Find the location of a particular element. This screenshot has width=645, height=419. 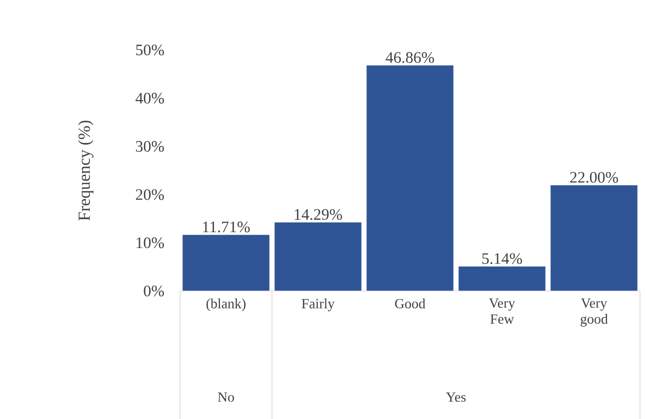

y-tick-label: 30% is located at coordinates (150, 146).